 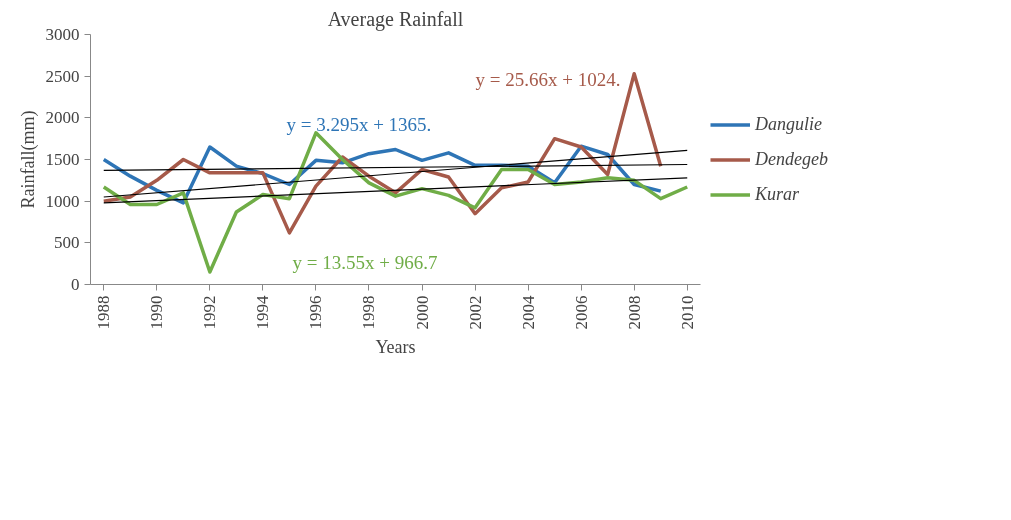 I want to click on legend-label: Kurar, so click(x=777, y=194).